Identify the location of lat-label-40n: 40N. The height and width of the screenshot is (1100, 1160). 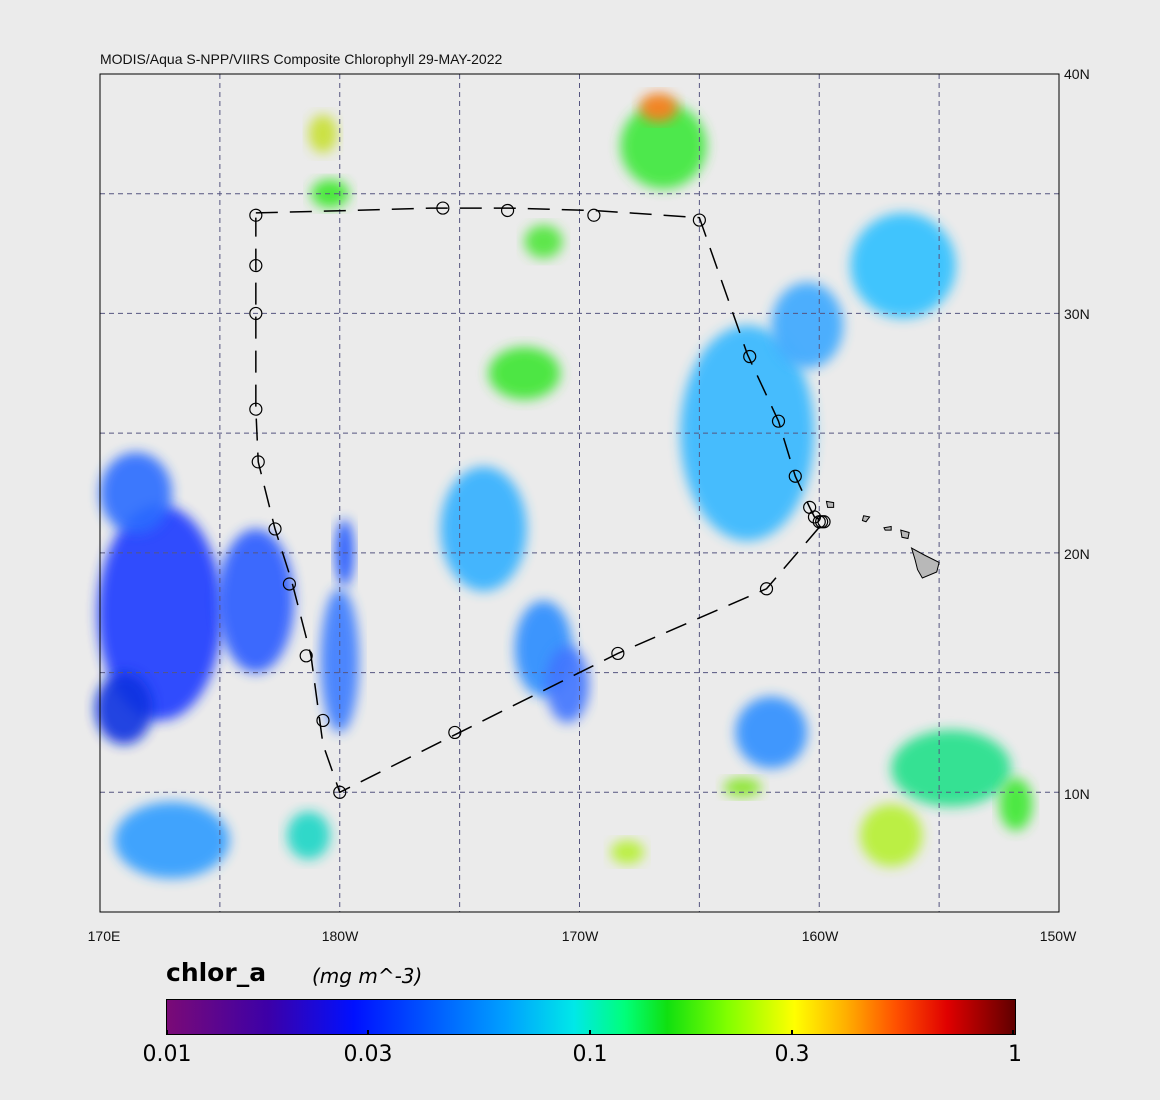
(1077, 74).